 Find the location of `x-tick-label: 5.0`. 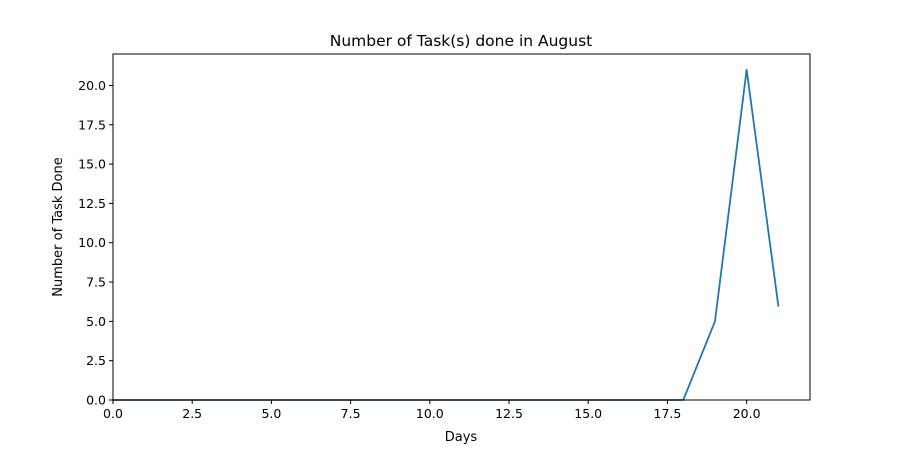

x-tick-label: 5.0 is located at coordinates (271, 413).